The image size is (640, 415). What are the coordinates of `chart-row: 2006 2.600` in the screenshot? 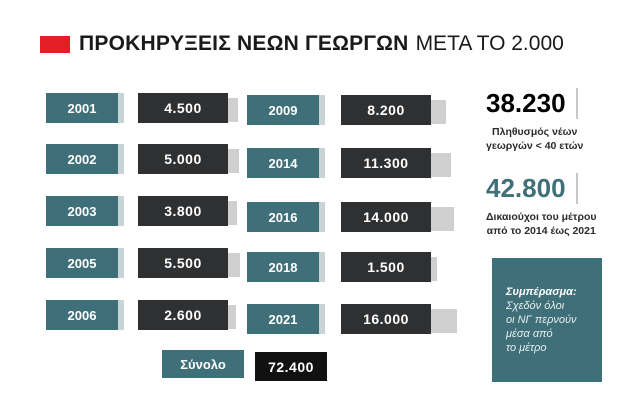 It's located at (161, 315).